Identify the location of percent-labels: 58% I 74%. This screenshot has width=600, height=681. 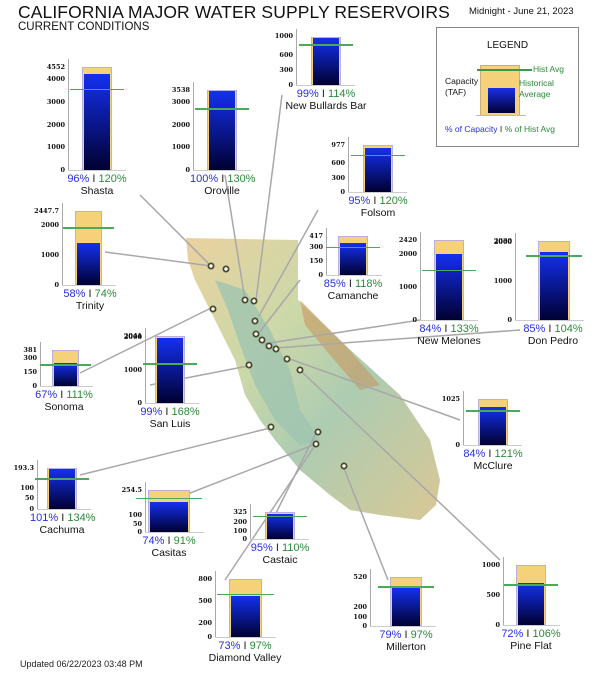
(90, 294).